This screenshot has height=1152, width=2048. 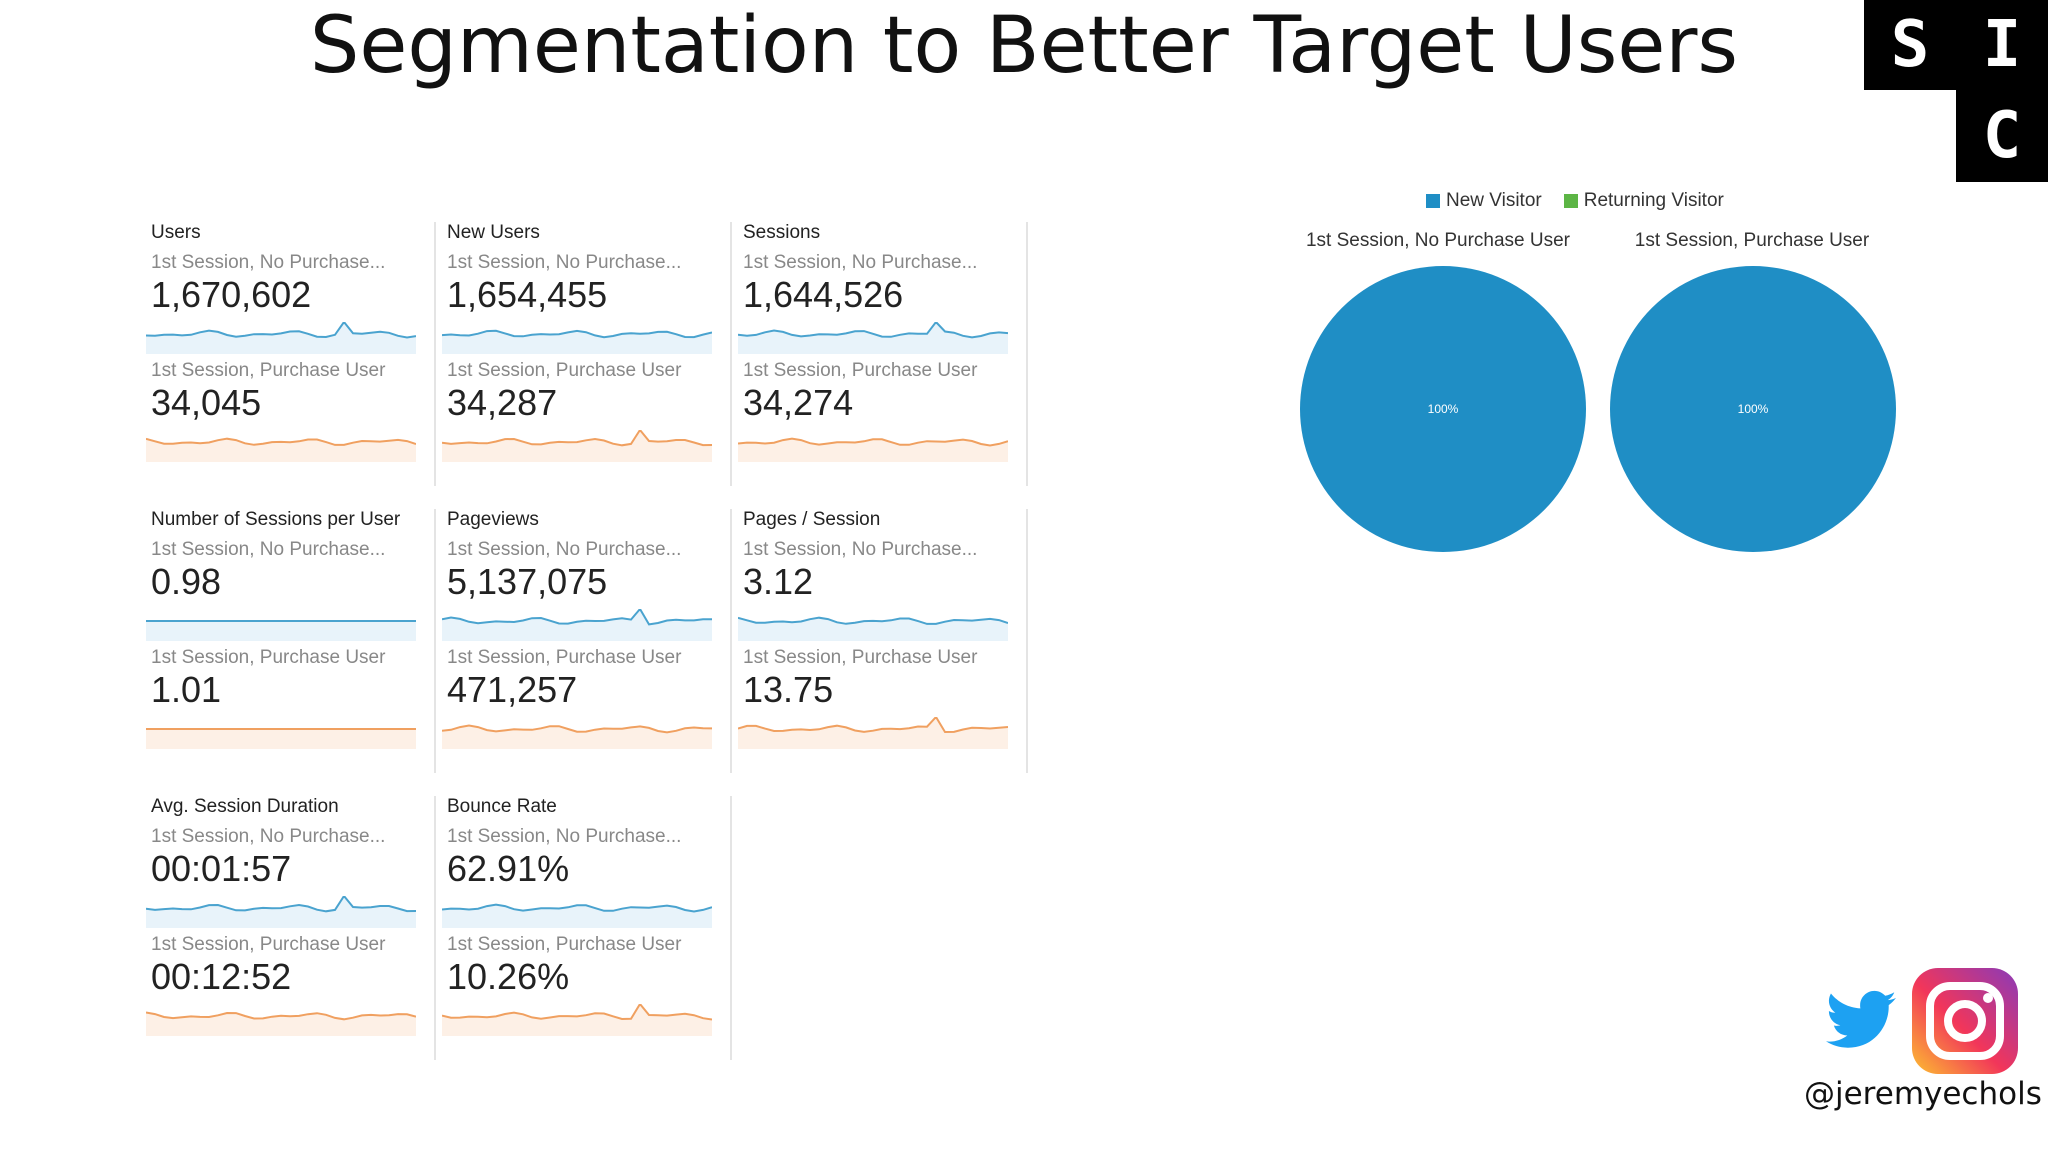 What do you see at coordinates (493, 519) in the screenshot?
I see `metric-title: Pageviews` at bounding box center [493, 519].